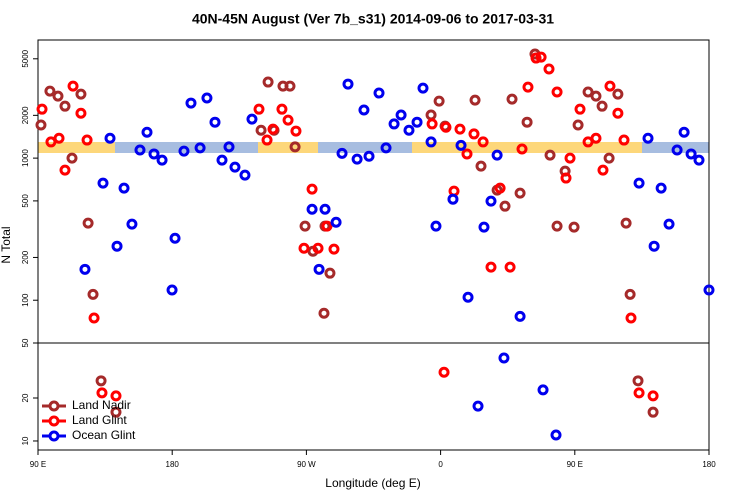 This screenshot has height=500, width=750. What do you see at coordinates (25, 115) in the screenshot?
I see `y-tick-label: 2000` at bounding box center [25, 115].